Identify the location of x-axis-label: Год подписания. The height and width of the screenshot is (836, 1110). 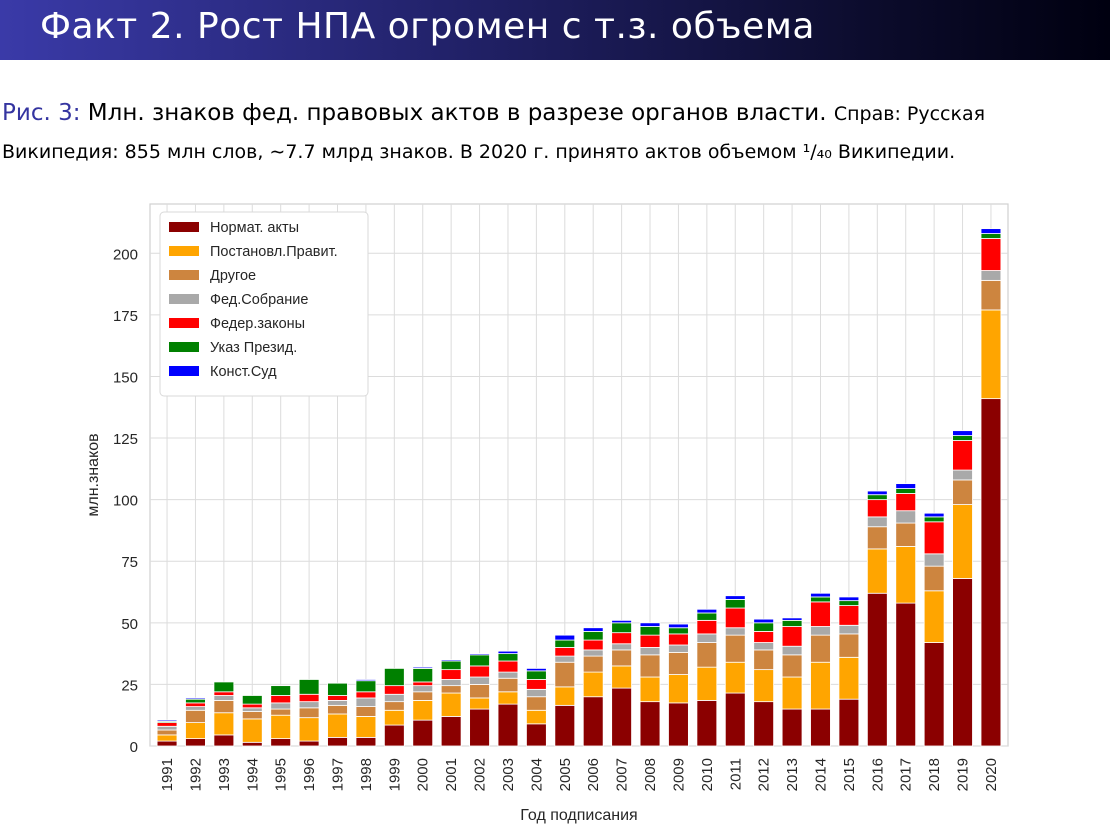
(578, 815).